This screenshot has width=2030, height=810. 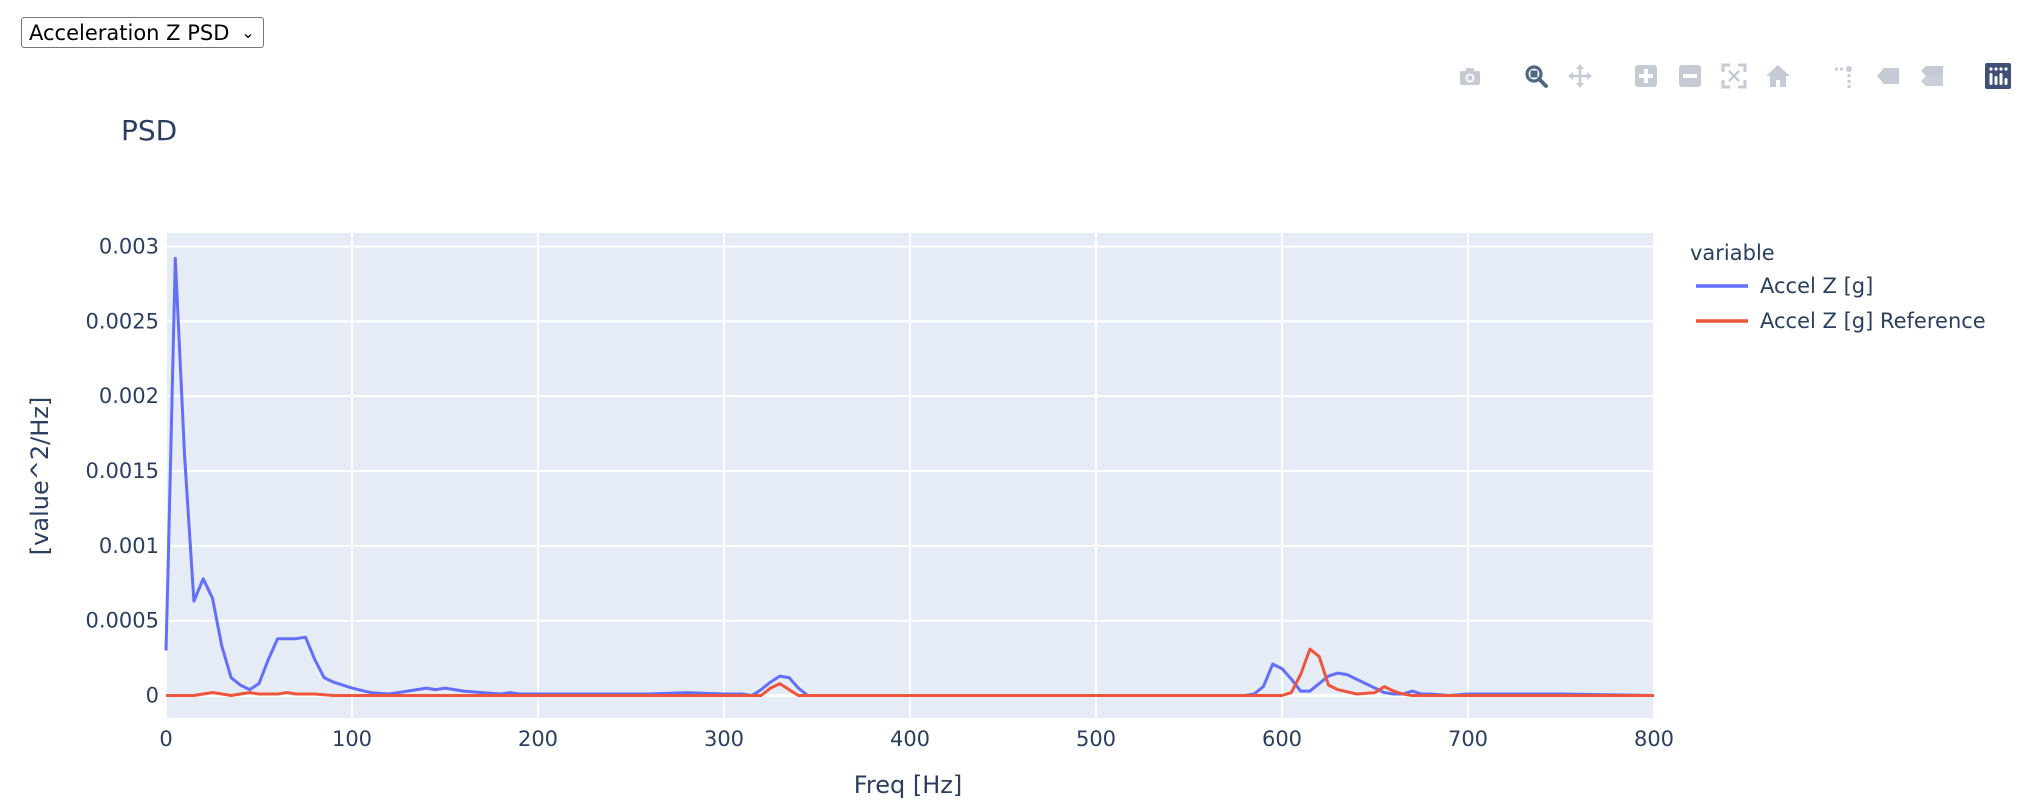 I want to click on legend-item: Accel Z [g] Reference, so click(x=1841, y=321).